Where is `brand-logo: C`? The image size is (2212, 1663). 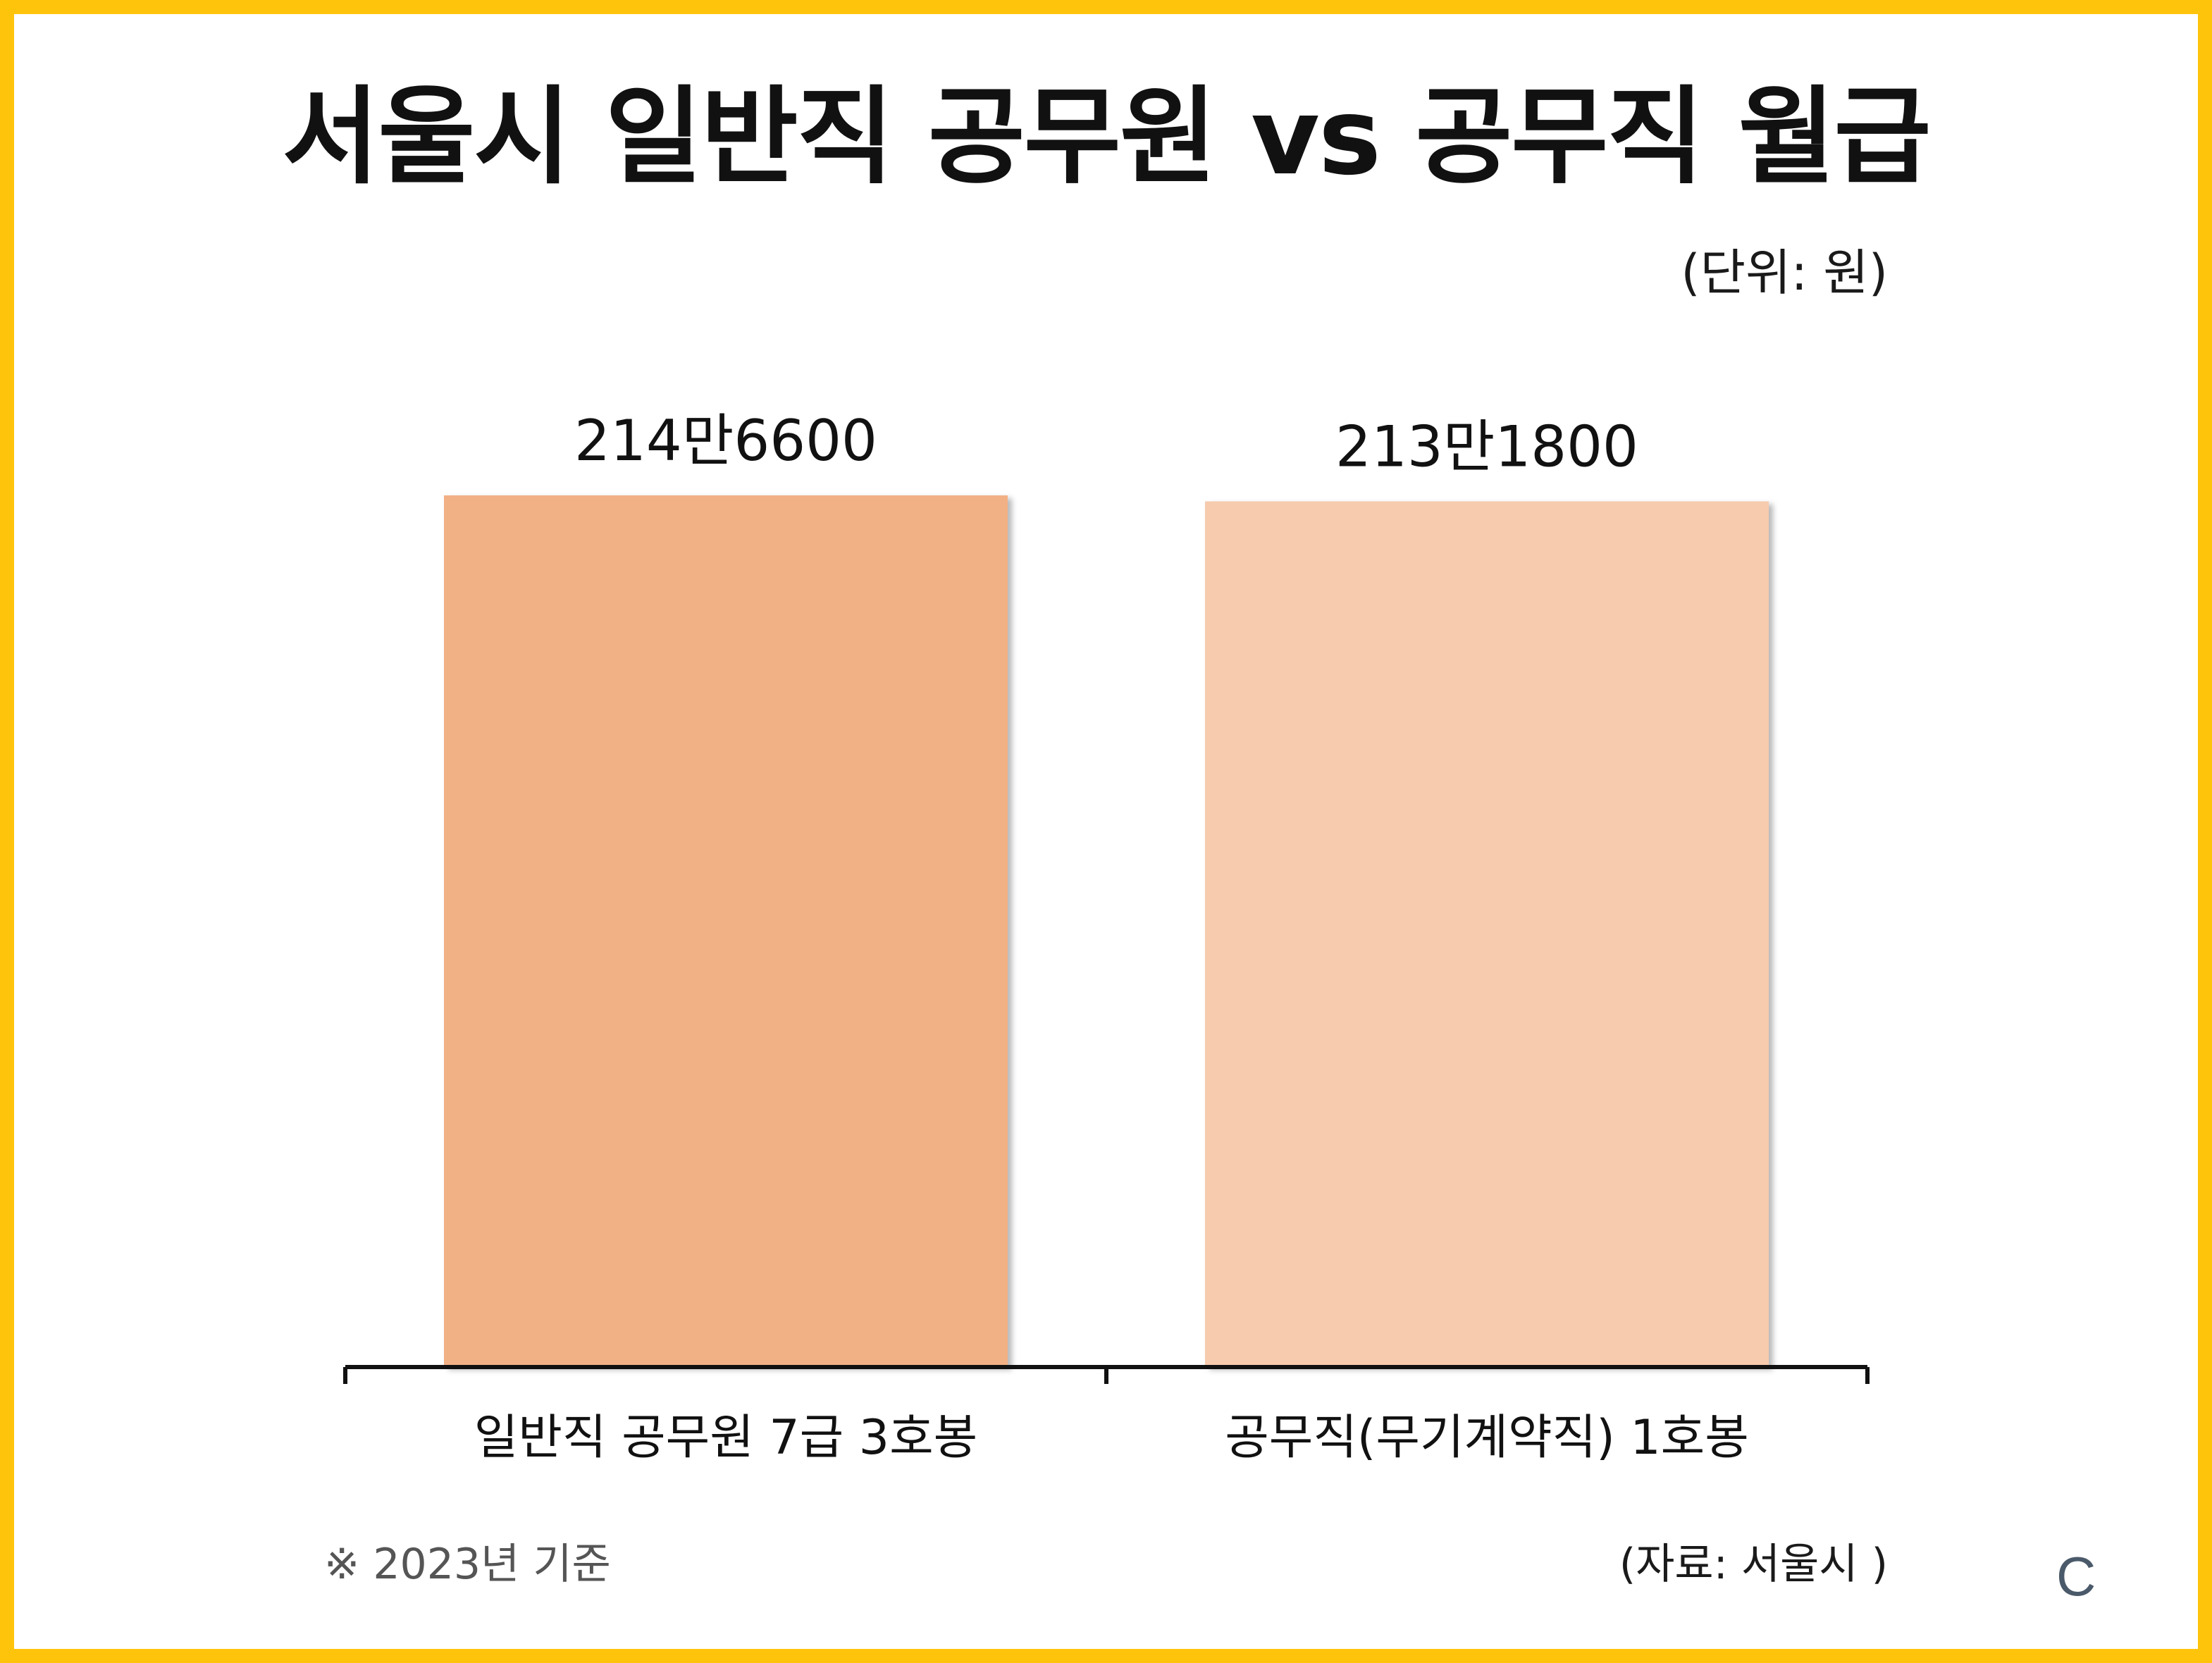 brand-logo: C is located at coordinates (2076, 1576).